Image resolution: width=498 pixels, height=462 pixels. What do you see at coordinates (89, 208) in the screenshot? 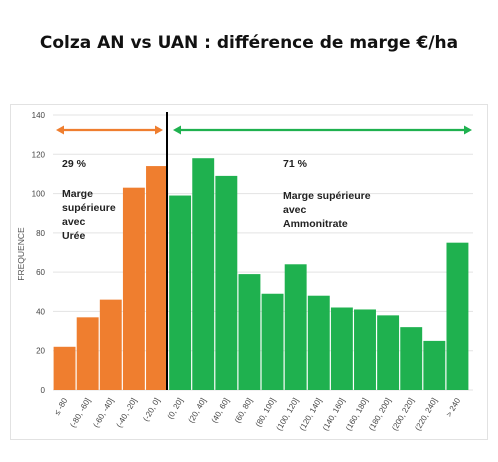
I see `left-note-line-2: supérieure` at bounding box center [89, 208].